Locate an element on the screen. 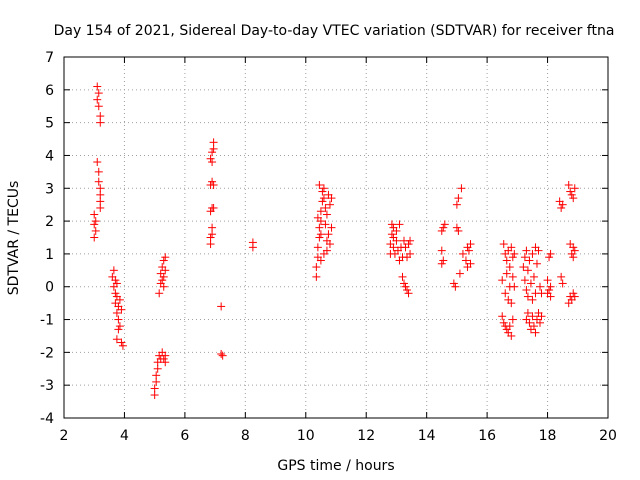  y-tick-label: 1 is located at coordinates (49, 255).